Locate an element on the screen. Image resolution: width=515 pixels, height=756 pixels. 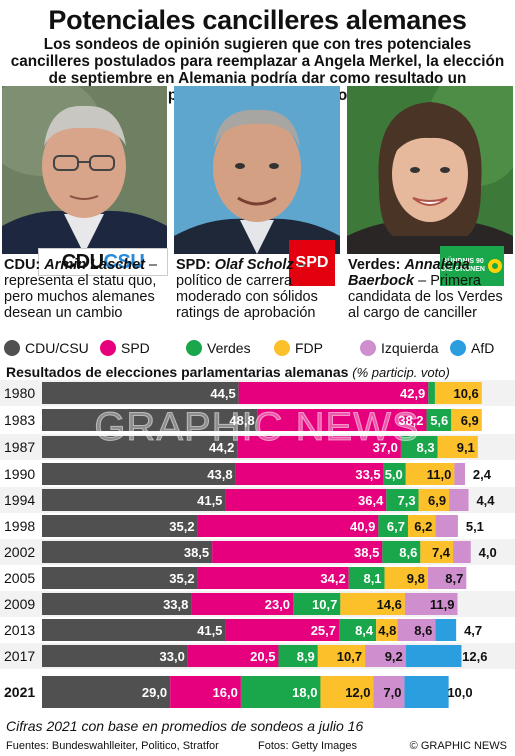
category-label: 2017 is located at coordinates (19, 656).